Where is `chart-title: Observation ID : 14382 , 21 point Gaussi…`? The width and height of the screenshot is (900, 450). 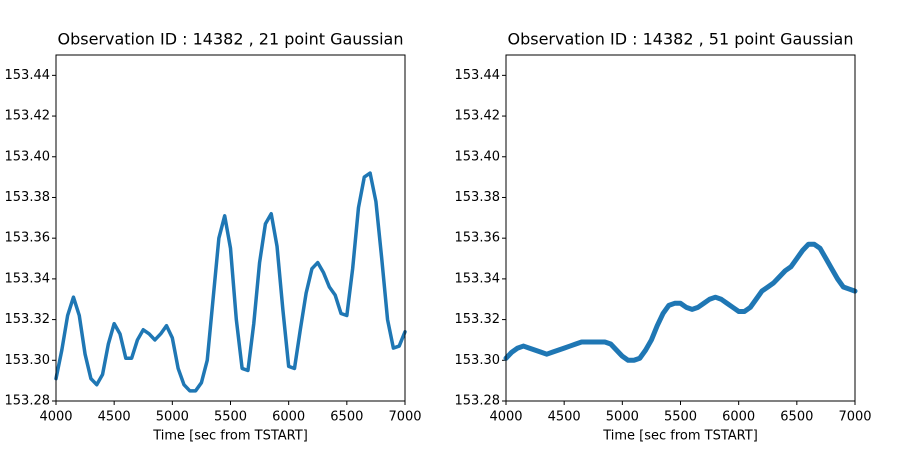 chart-title: Observation ID : 14382 , 21 point Gaussi… is located at coordinates (230, 39).